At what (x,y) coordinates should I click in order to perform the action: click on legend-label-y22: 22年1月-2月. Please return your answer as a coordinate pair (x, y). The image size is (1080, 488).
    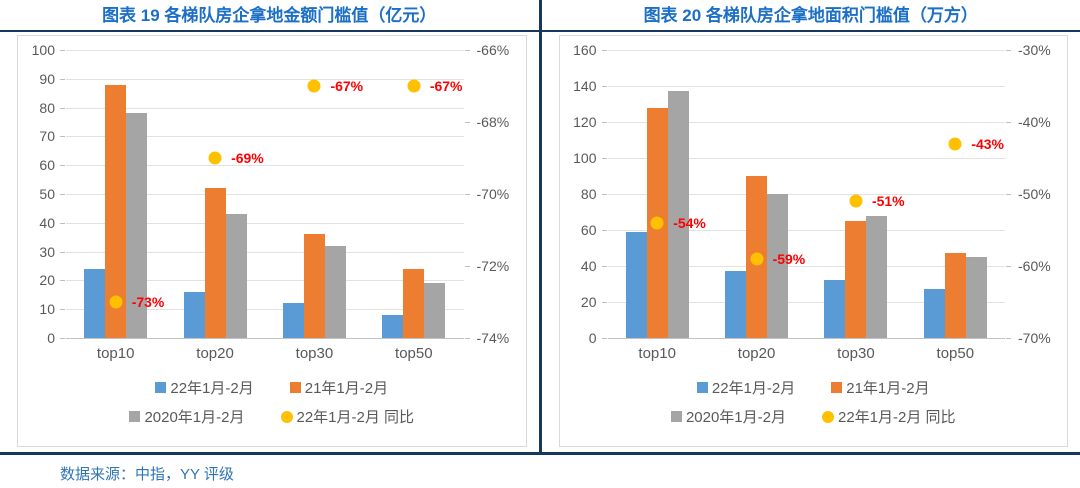
    Looking at the image, I should click on (753, 388).